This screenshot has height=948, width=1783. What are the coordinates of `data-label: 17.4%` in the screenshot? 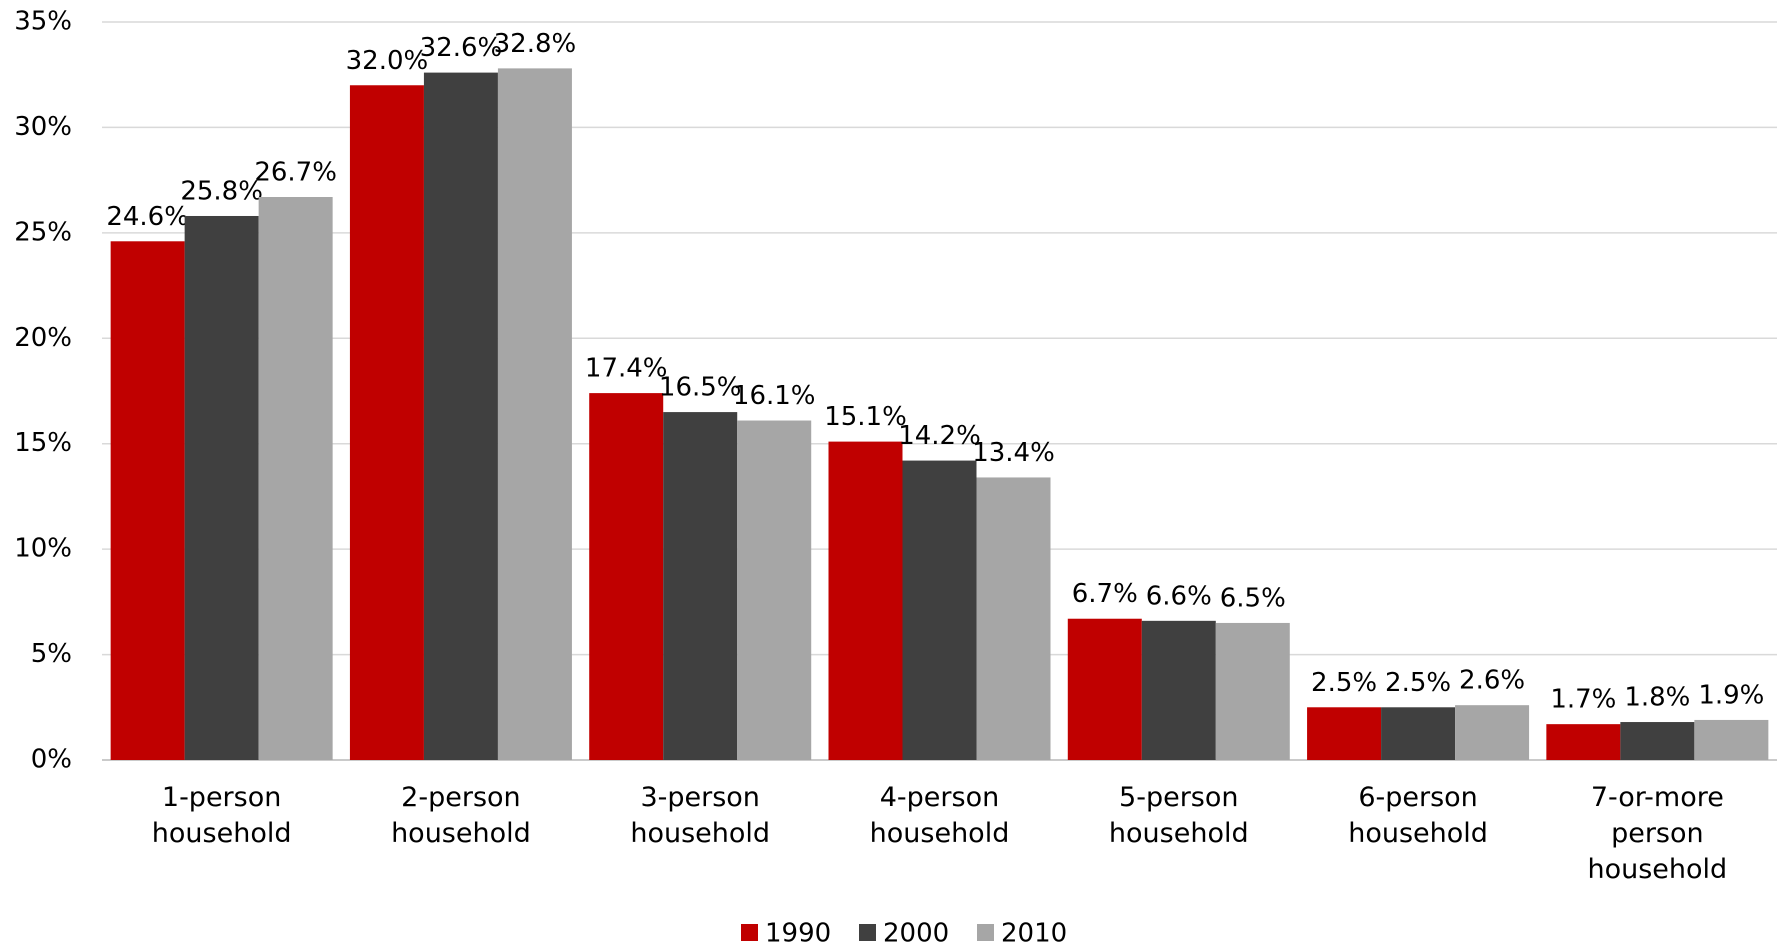 It's located at (626, 369).